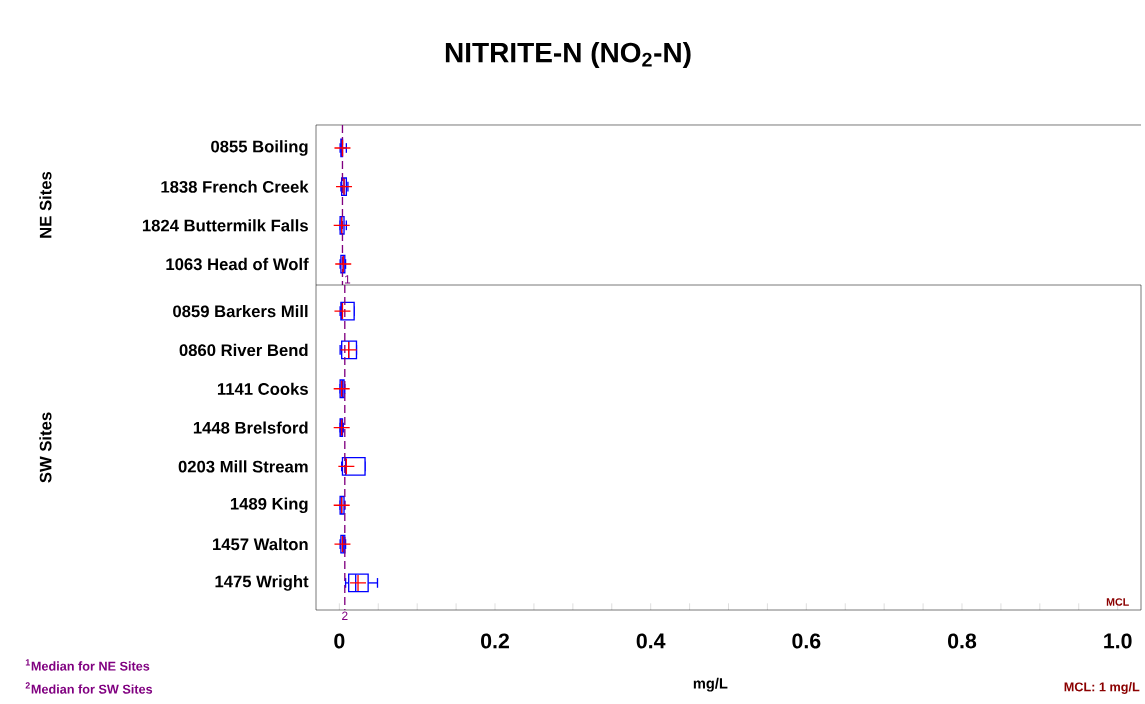  Describe the element at coordinates (345, 615) in the screenshot. I see `text: 2` at that location.